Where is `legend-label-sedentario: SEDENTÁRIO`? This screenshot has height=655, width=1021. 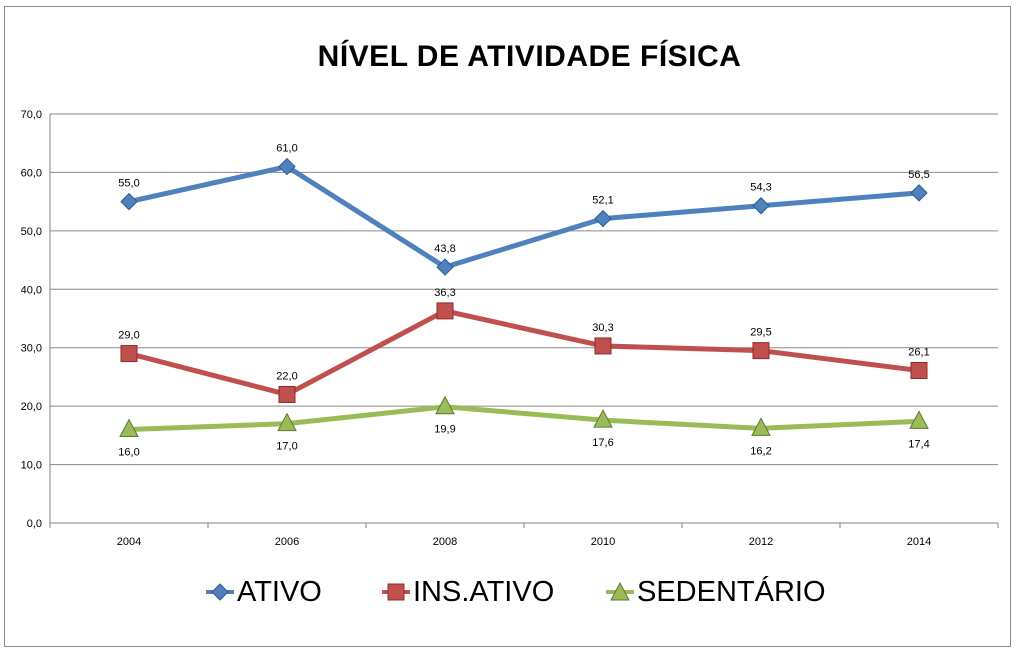
legend-label-sedentario: SEDENTÁRIO is located at coordinates (731, 591).